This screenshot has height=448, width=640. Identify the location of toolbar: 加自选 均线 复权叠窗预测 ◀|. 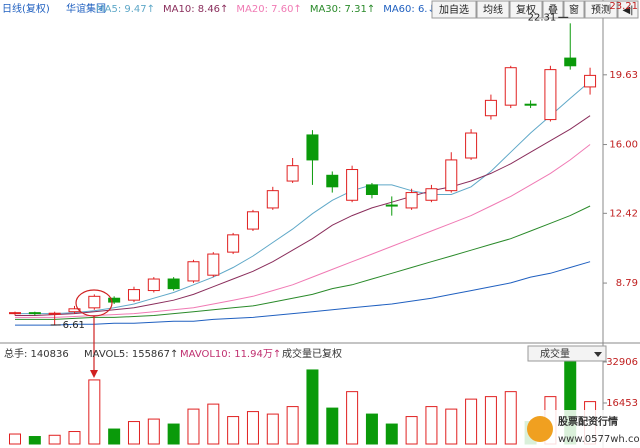
(535, 9).